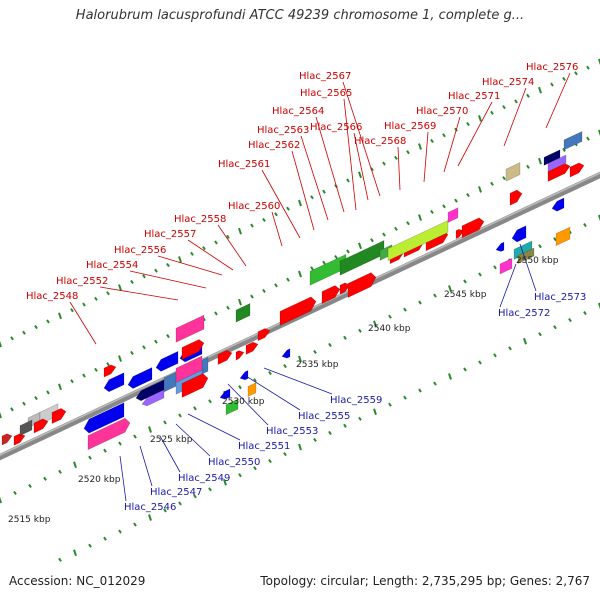 The image size is (600, 600). I want to click on bottom-gene-label: Hlac_2555, so click(324, 416).